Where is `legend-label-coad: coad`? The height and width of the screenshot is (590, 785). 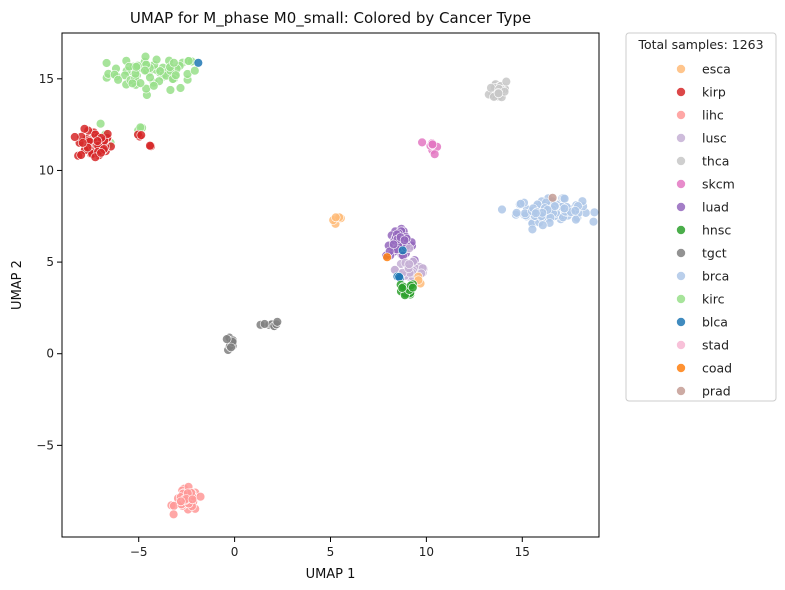 legend-label-coad: coad is located at coordinates (717, 368).